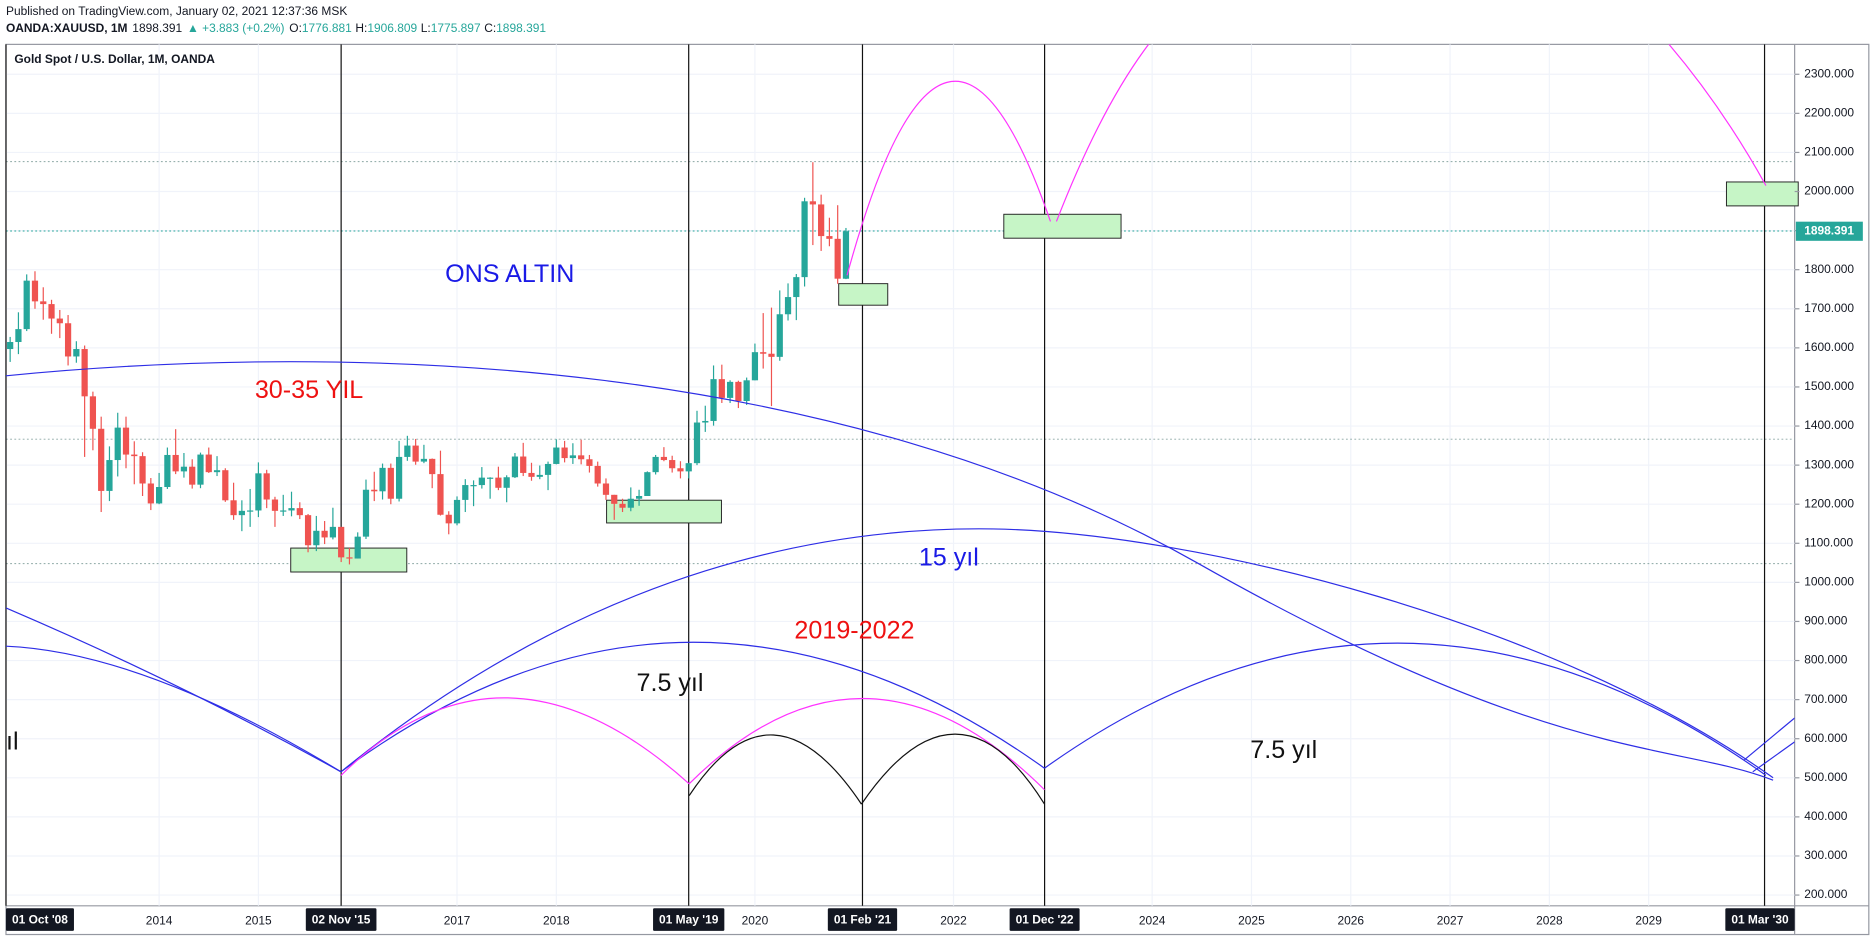 This screenshot has width=1876, height=943. I want to click on y-tick-label: 2200.000, so click(1829, 113).